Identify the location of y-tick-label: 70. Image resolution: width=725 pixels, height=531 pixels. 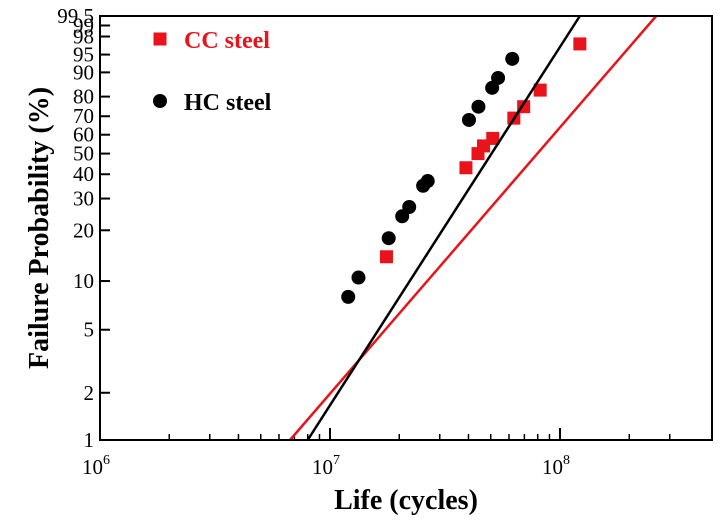
(83, 116).